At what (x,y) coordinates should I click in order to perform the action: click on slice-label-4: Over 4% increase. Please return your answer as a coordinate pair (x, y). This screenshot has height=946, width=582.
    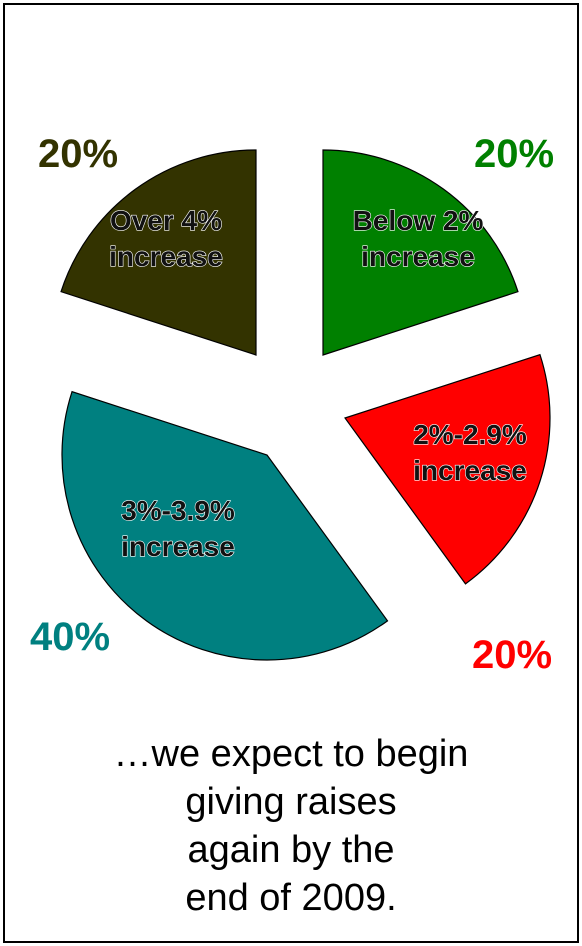
    Looking at the image, I should click on (166, 238).